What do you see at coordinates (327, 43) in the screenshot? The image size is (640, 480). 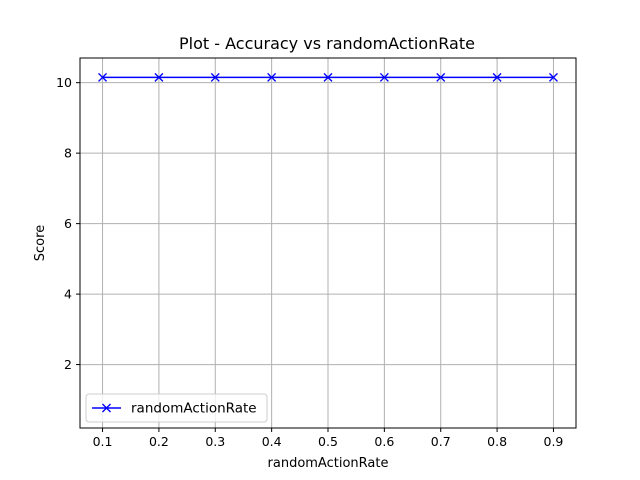 I see `chart-title: Plot - Accuracy vs randomActionRate` at bounding box center [327, 43].